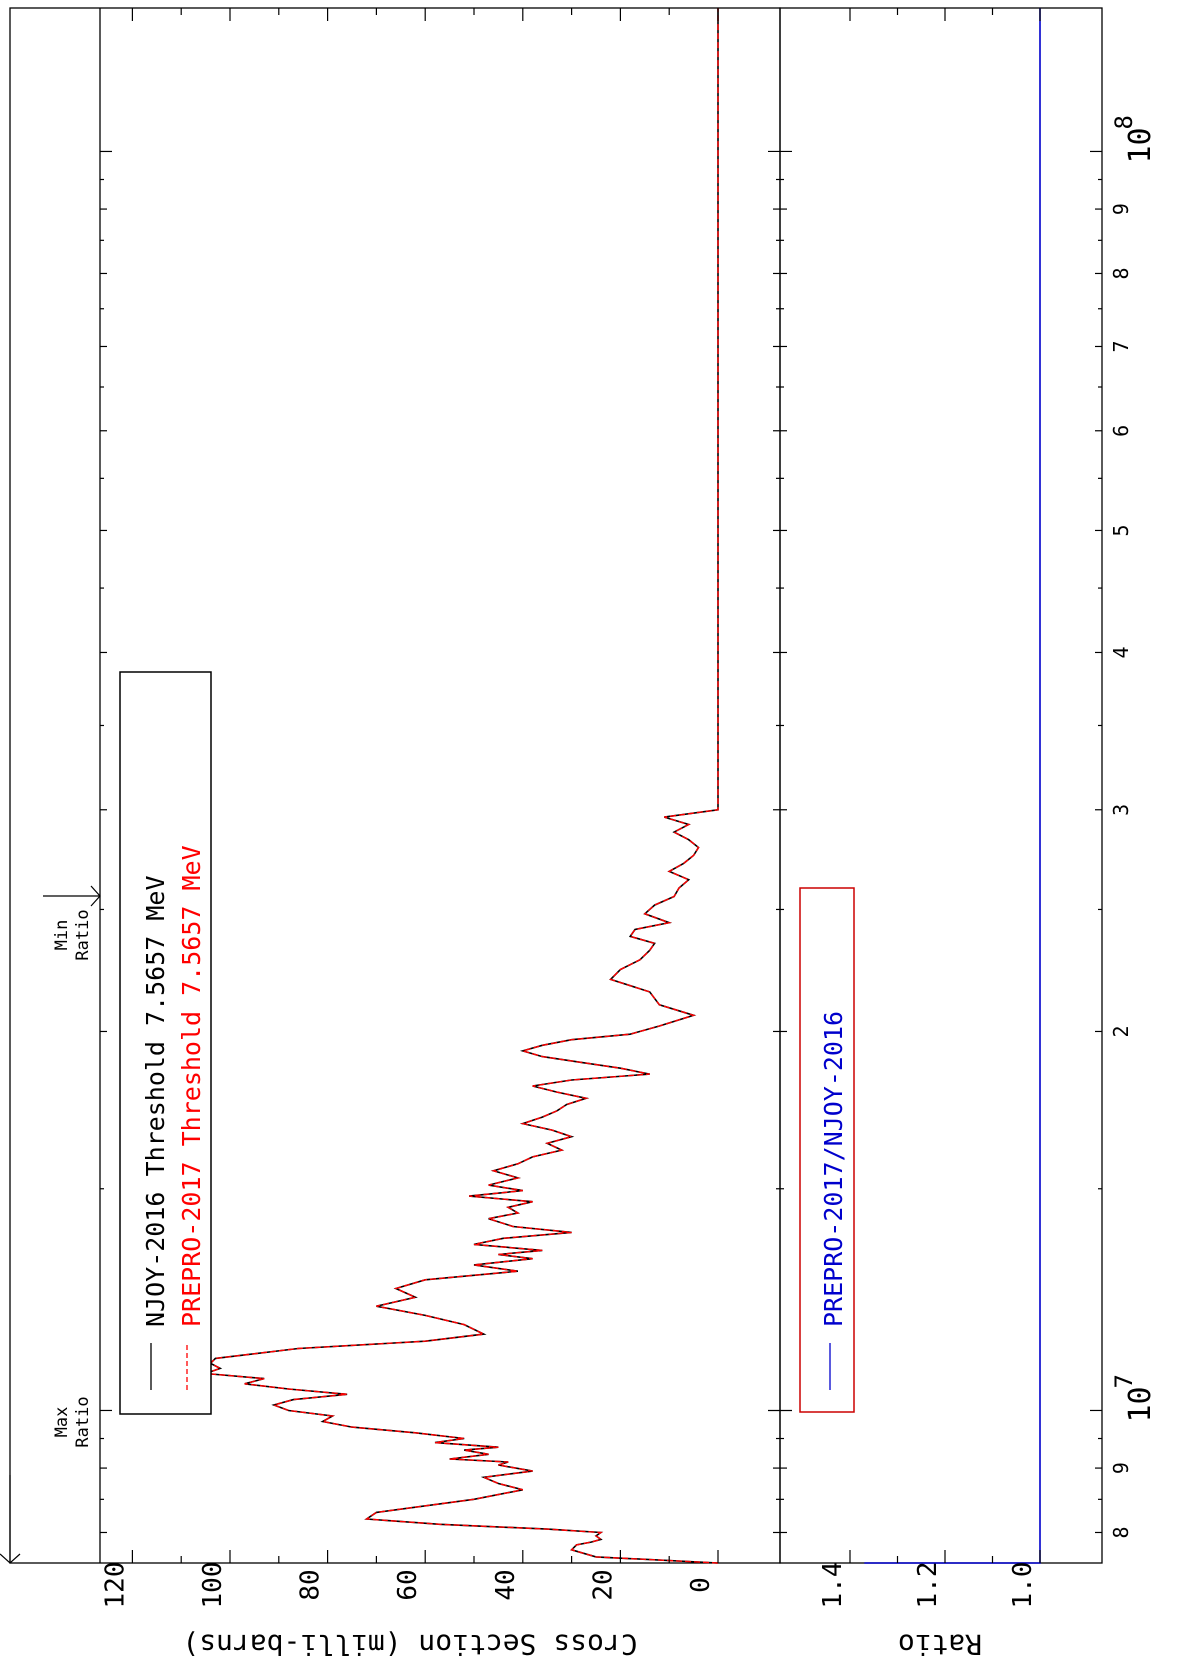 The image size is (1185, 1665). Describe the element at coordinates (10, 1558) in the screenshot. I see `max-ratio-arrow-head` at that location.